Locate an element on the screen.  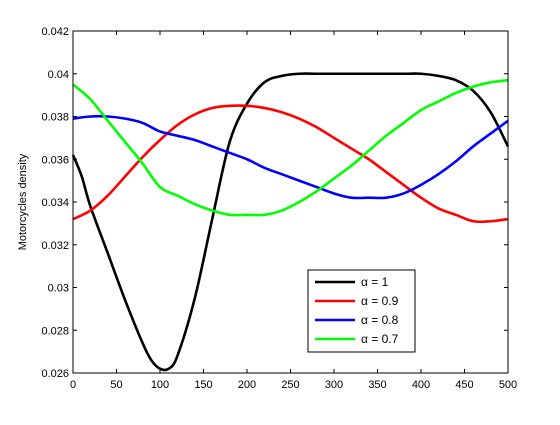
x-tick-label: 50 is located at coordinates (116, 385).